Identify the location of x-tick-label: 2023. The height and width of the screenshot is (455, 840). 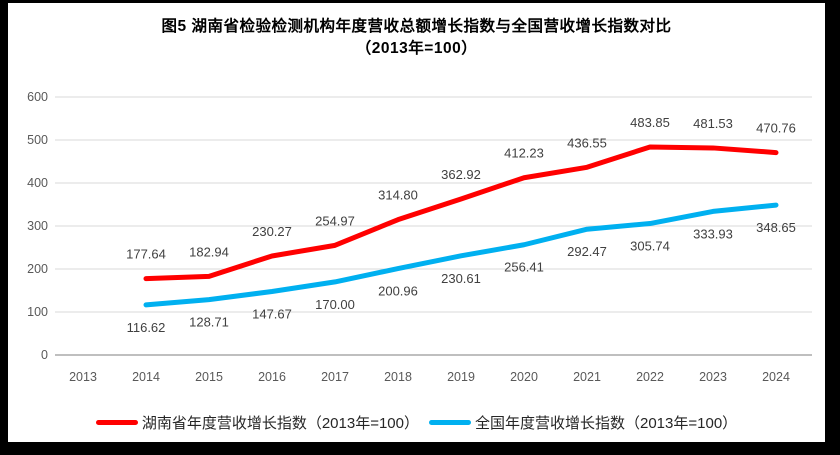
(713, 377).